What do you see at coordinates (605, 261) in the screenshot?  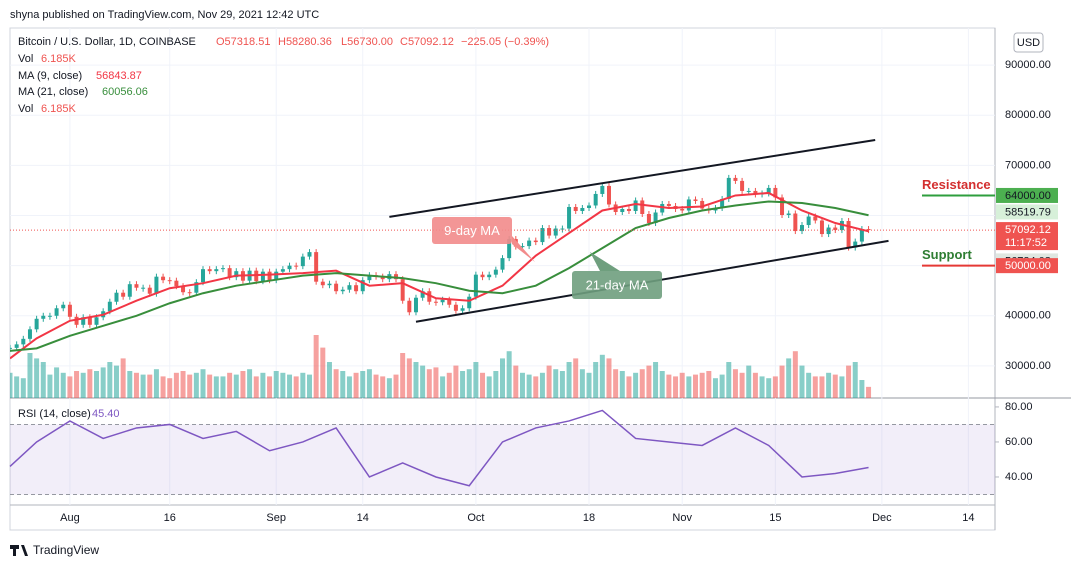 I see `annotation-pointer` at bounding box center [605, 261].